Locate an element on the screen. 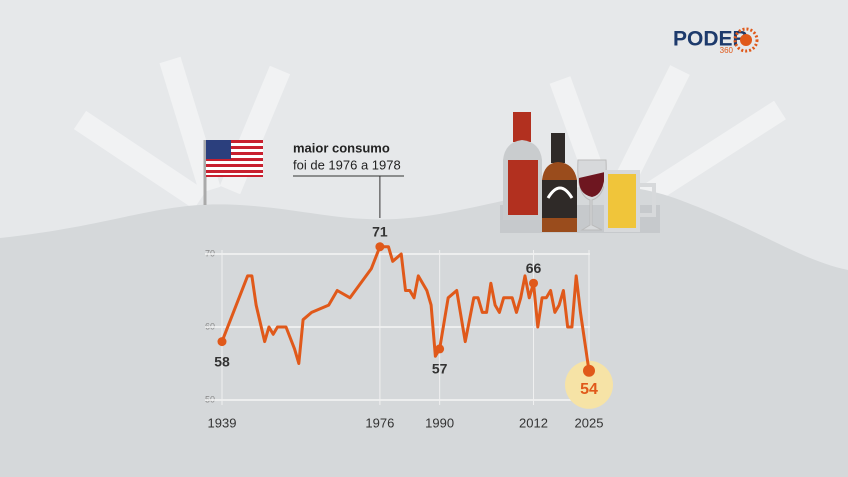  series-line is located at coordinates (405, 308).